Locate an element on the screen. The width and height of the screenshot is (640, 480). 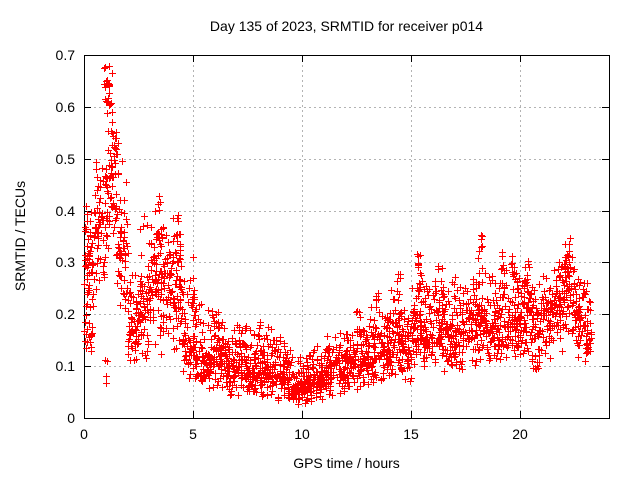
x-tick-label: 10 is located at coordinates (302, 434).